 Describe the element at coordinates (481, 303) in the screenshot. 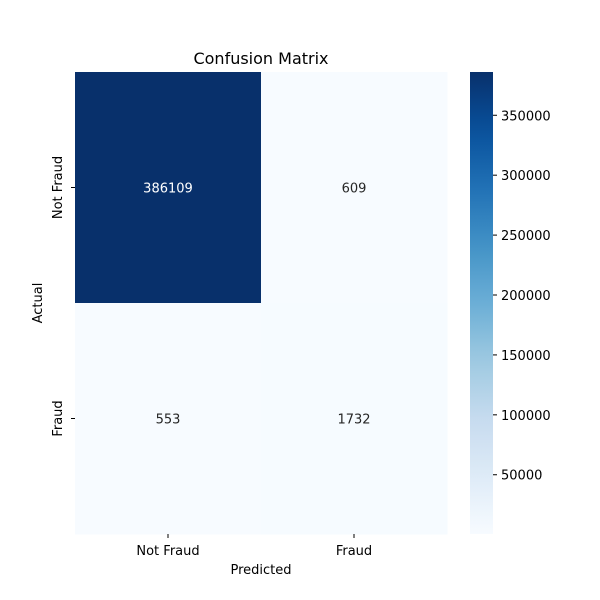

I see `colorbar-gradient` at that location.